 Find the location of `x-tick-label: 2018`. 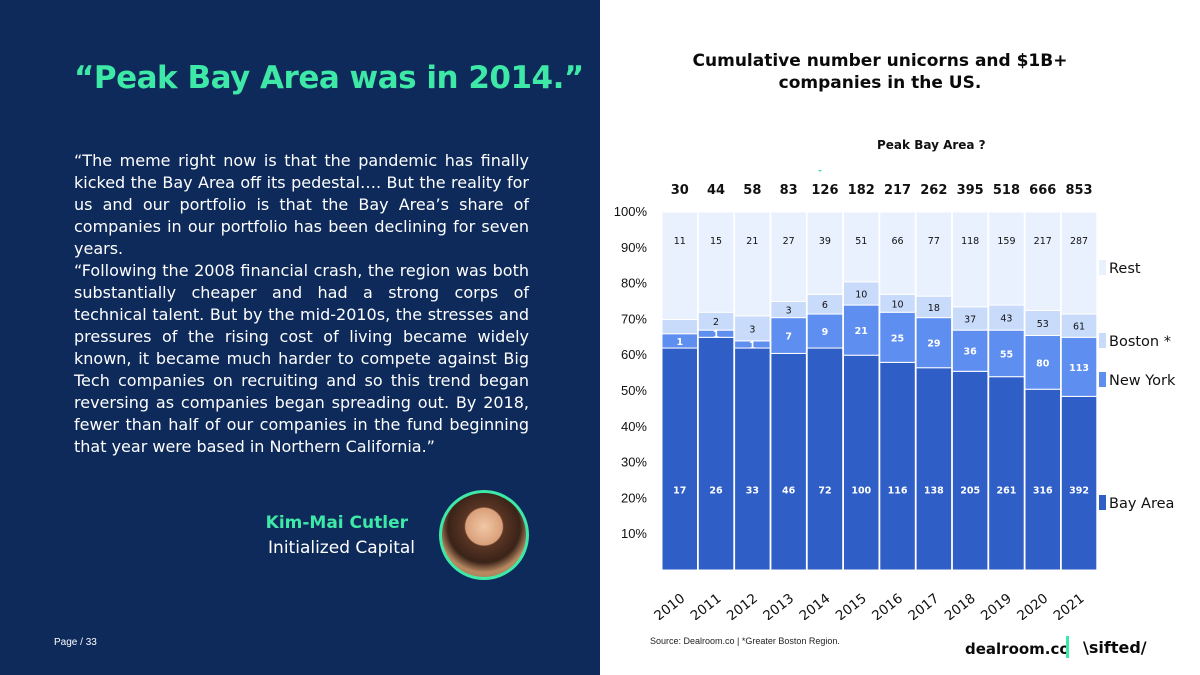

x-tick-label: 2018 is located at coordinates (960, 605).